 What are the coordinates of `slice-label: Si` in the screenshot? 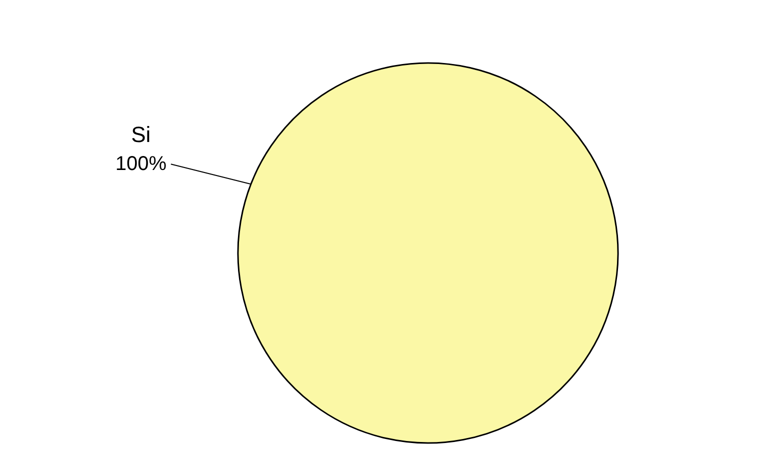 It's located at (141, 135).